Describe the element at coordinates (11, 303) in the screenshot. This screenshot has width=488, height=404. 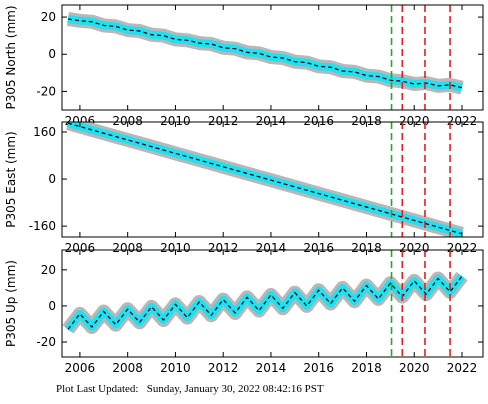
I see `y-axis-label: P305 Up (mm)` at that location.